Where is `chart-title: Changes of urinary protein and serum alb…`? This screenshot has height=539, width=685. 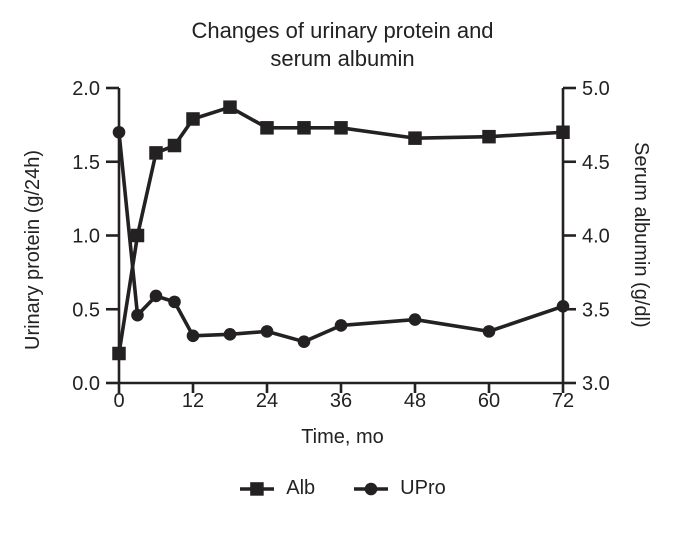 chart-title: Changes of urinary protein and serum alb… is located at coordinates (342, 45).